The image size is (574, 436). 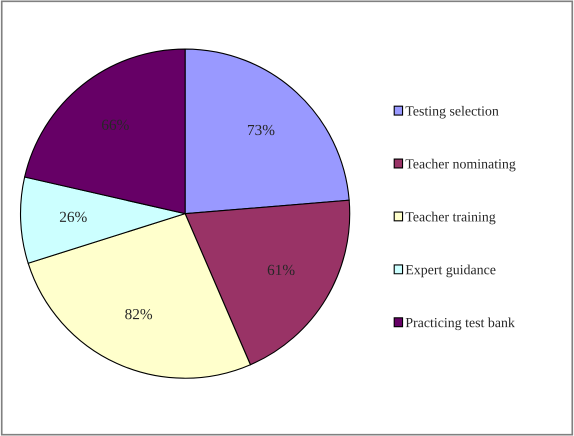 What do you see at coordinates (452, 112) in the screenshot?
I see `legend-label: Testing selection` at bounding box center [452, 112].